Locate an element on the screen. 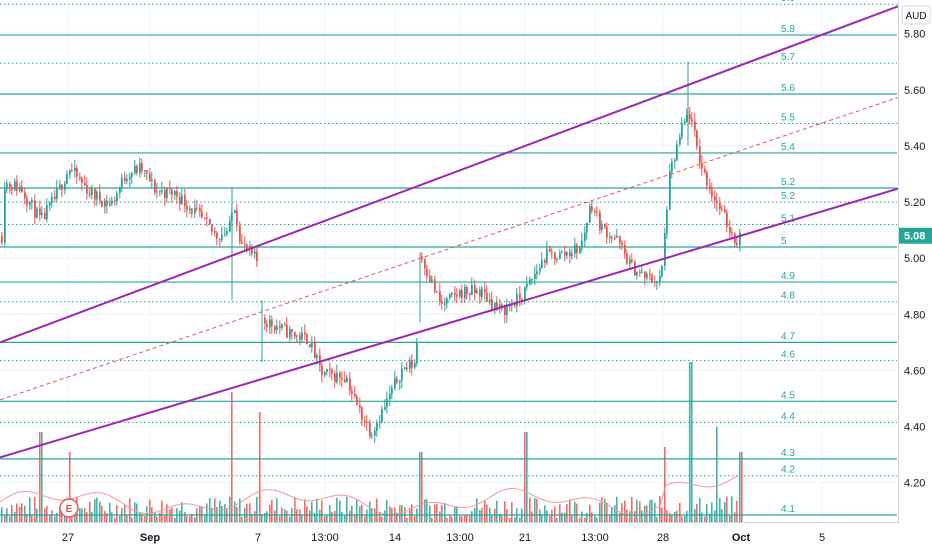  y-tick-label: 4.40 is located at coordinates (914, 428).